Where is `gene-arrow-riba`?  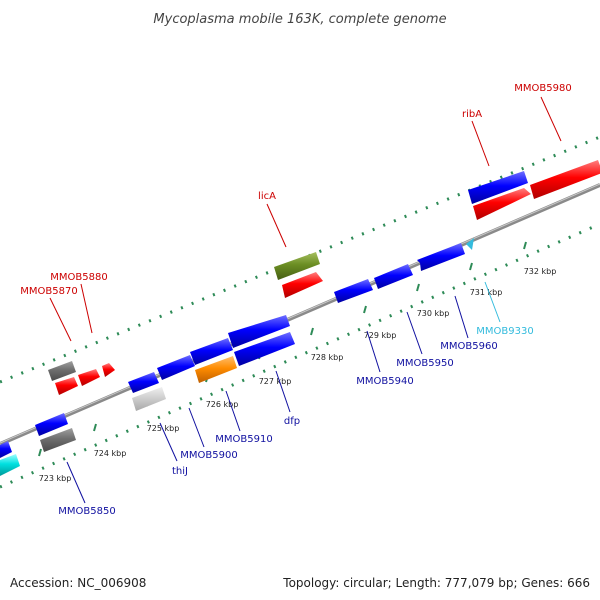 gene-arrow-riba is located at coordinates (502, 204).